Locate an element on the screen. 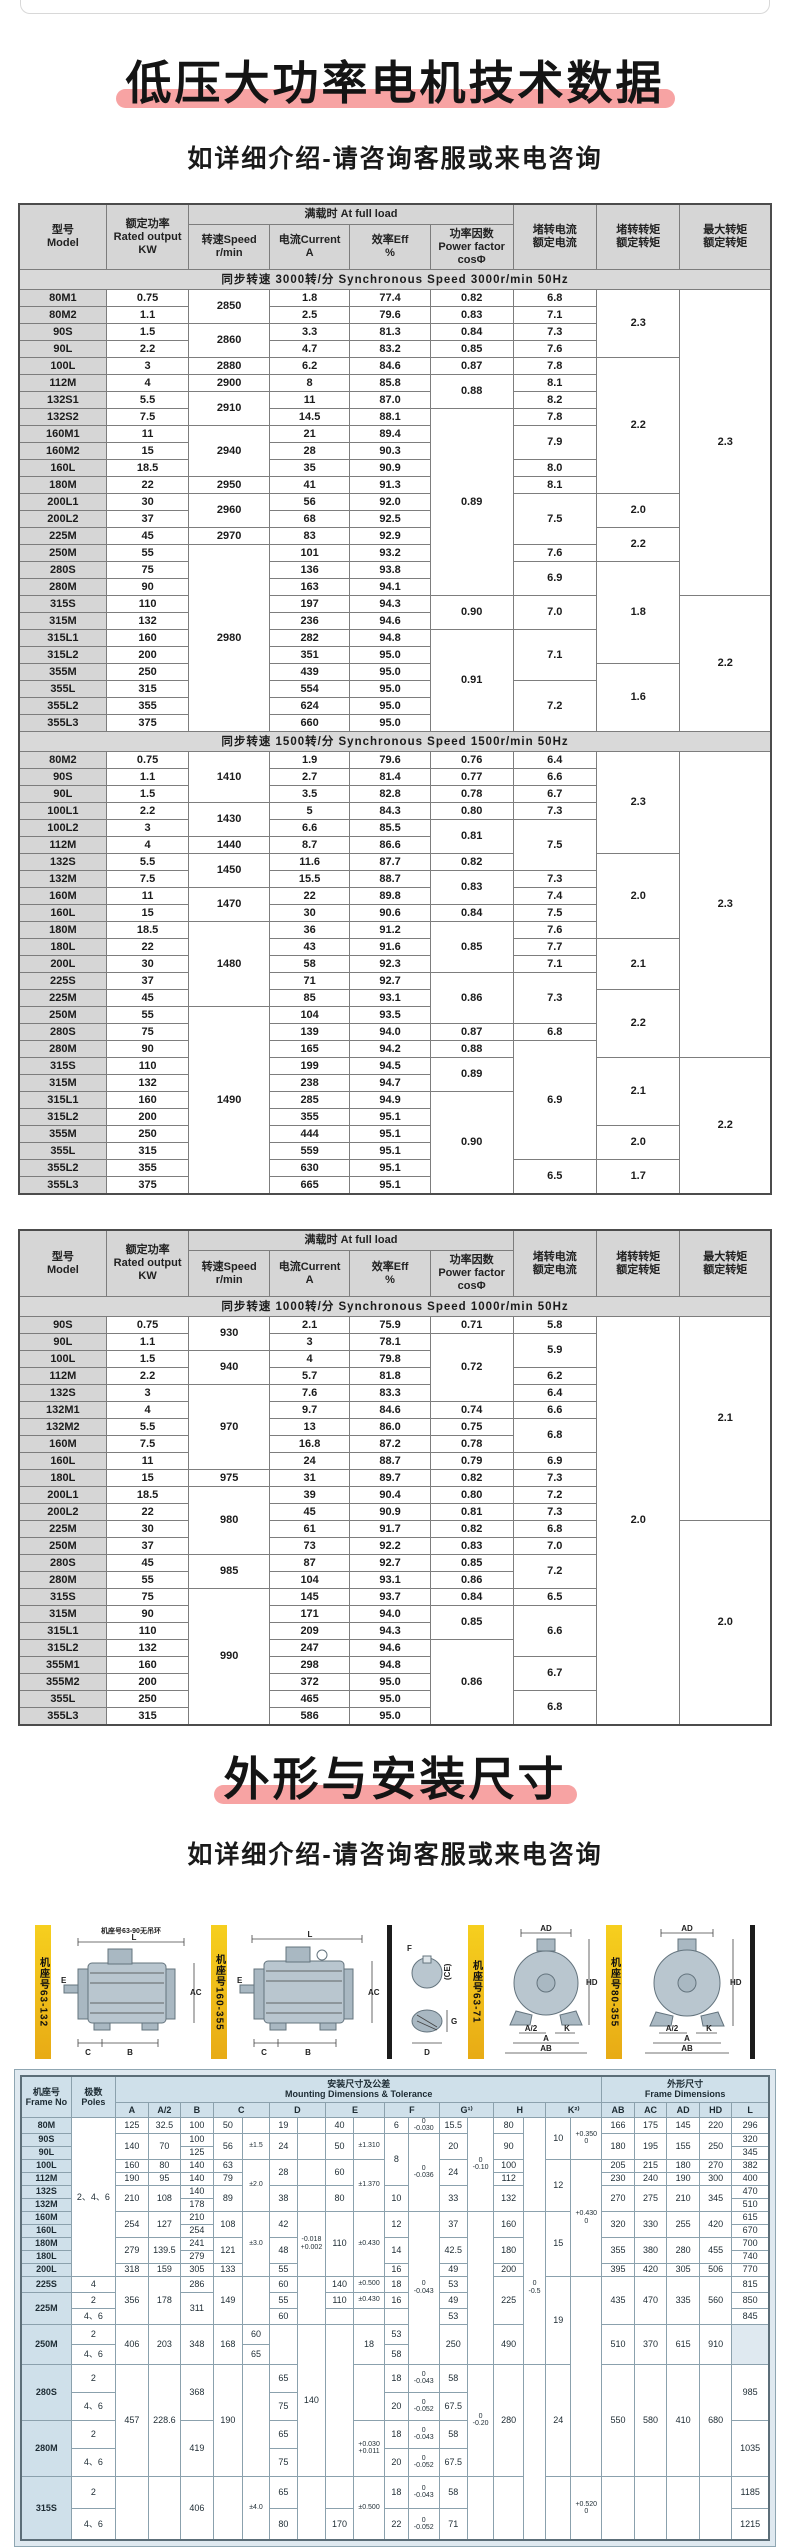 This screenshot has height=2547, width=790. table-cell: 6.4 is located at coordinates (554, 1393).